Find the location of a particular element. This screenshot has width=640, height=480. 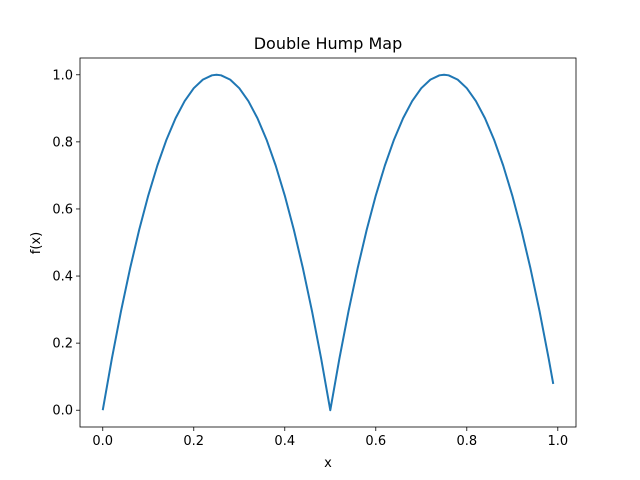

y-tick-label: 0.8 is located at coordinates (62, 142).